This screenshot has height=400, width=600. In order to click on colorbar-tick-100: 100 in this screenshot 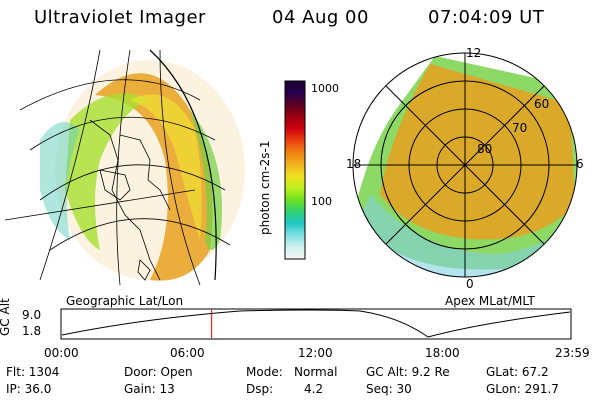, I will do `click(321, 201)`.